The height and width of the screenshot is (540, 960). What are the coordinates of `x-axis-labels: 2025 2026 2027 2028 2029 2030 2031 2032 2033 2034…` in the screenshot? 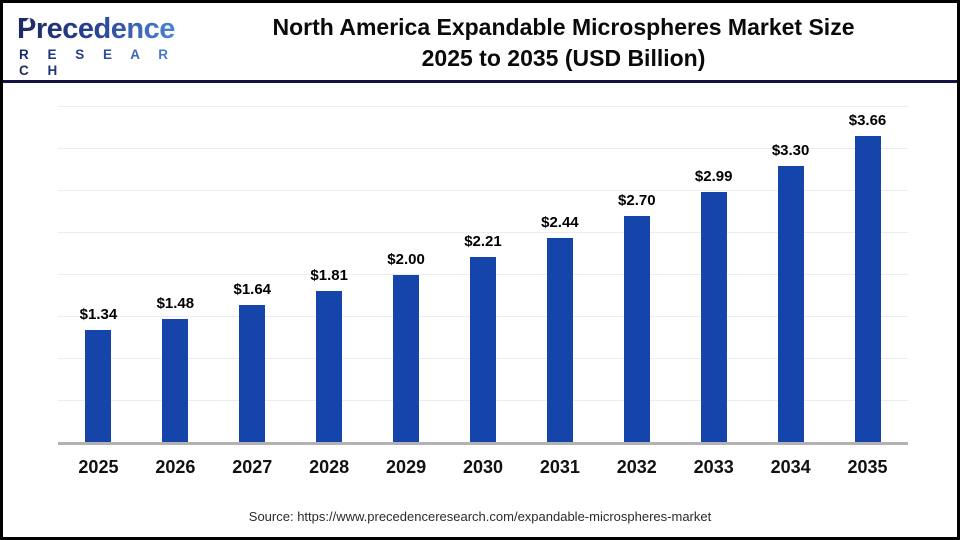 It's located at (483, 467).